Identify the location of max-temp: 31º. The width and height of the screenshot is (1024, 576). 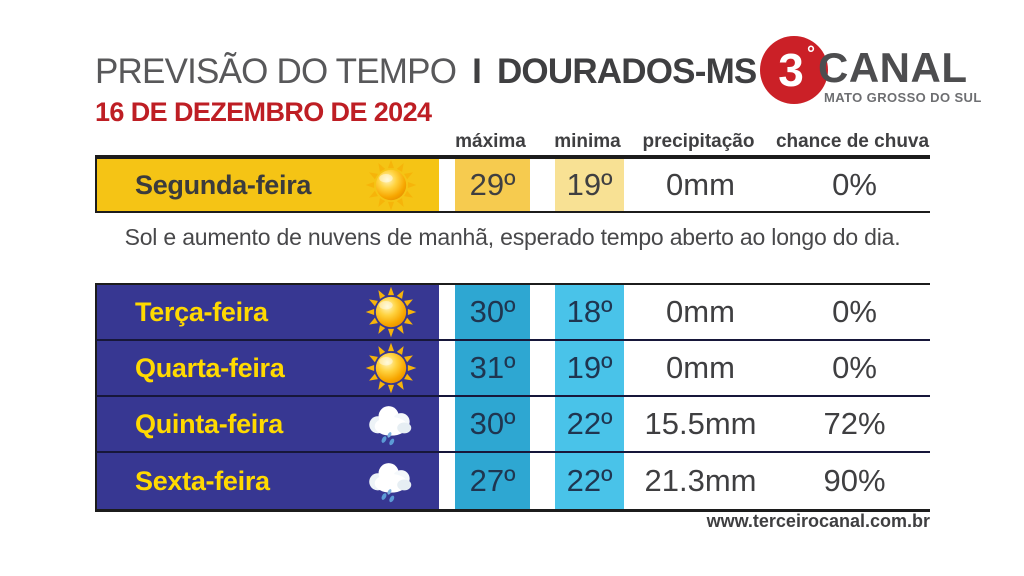
(492, 368).